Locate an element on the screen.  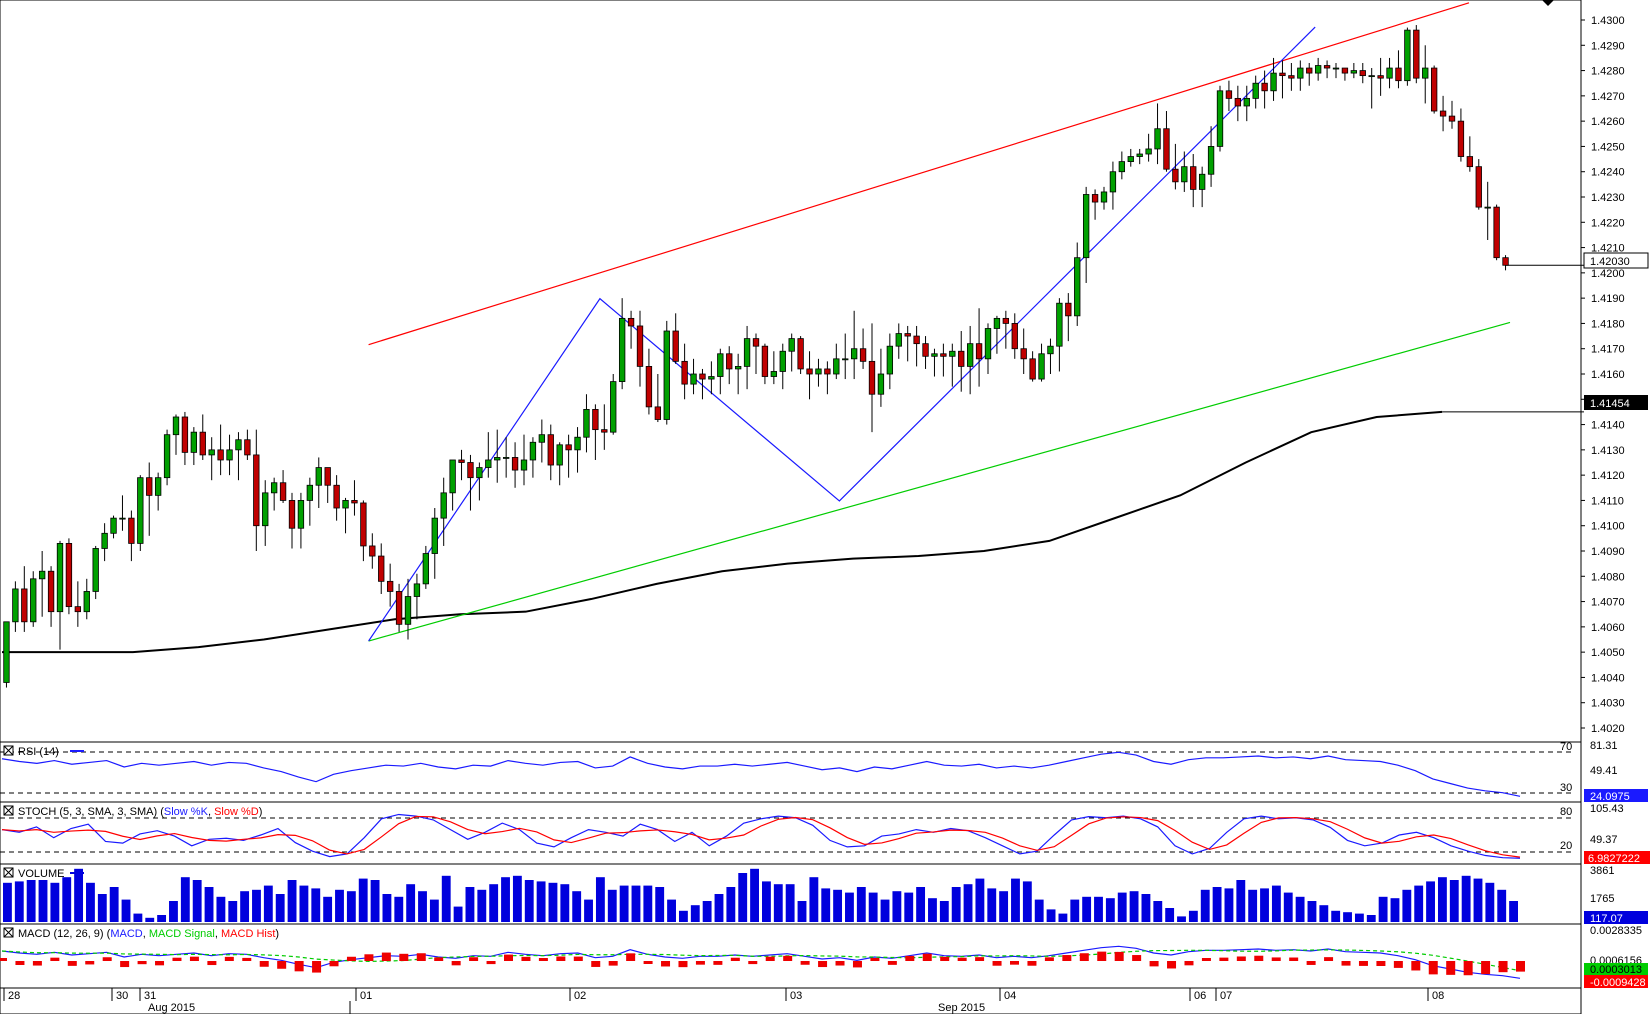
price-tick-label: 1.4050 is located at coordinates (1608, 653).